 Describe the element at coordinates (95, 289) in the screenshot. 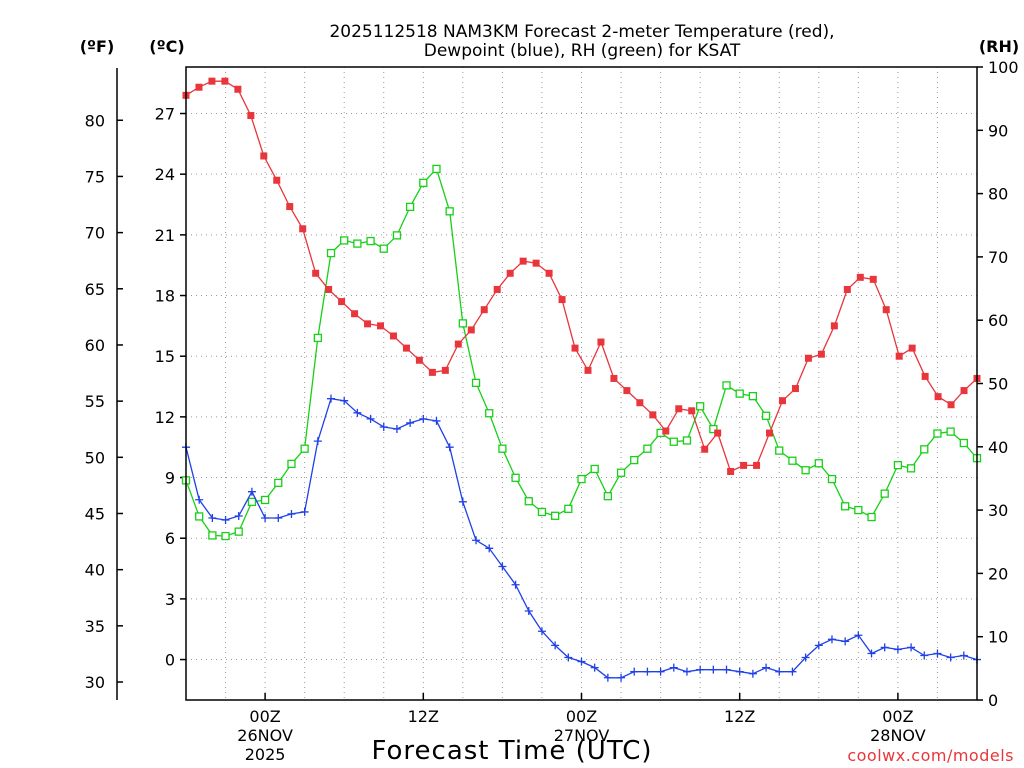

I see `fahrenheit-tick-label: 65` at that location.